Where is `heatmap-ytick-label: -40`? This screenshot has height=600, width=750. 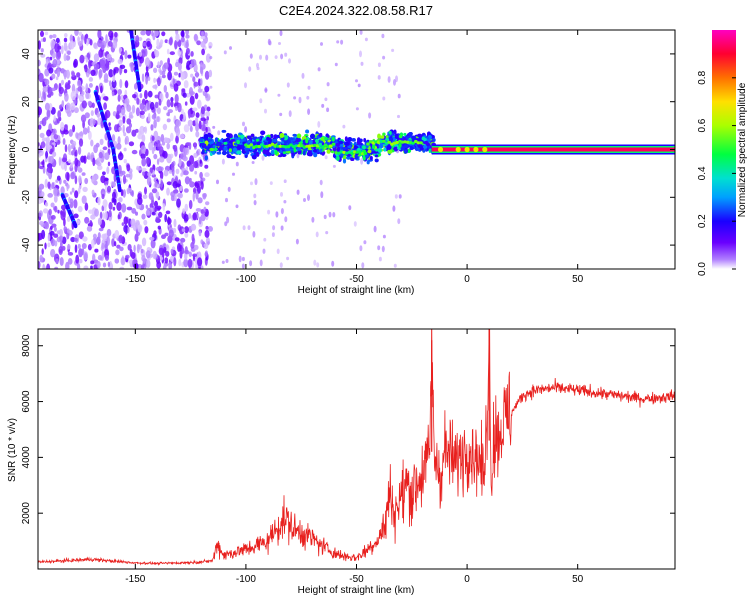
heatmap-ytick-label: -40 is located at coordinates (26, 244).